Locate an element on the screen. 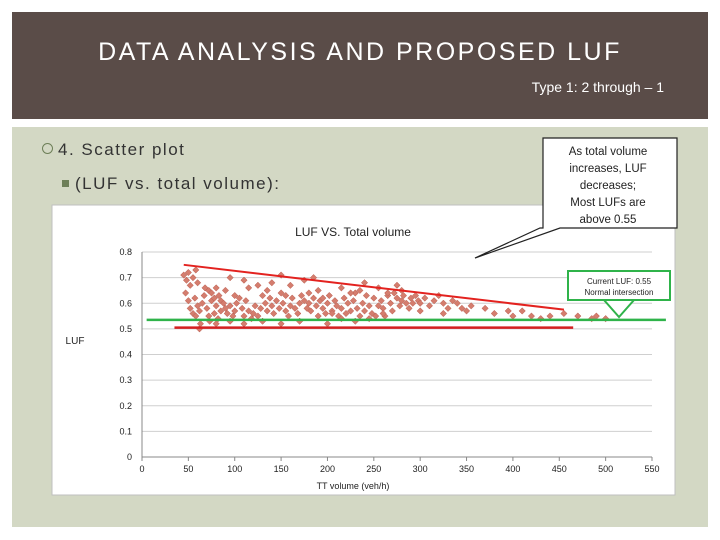  x-tick-label: 200 is located at coordinates (327, 469).